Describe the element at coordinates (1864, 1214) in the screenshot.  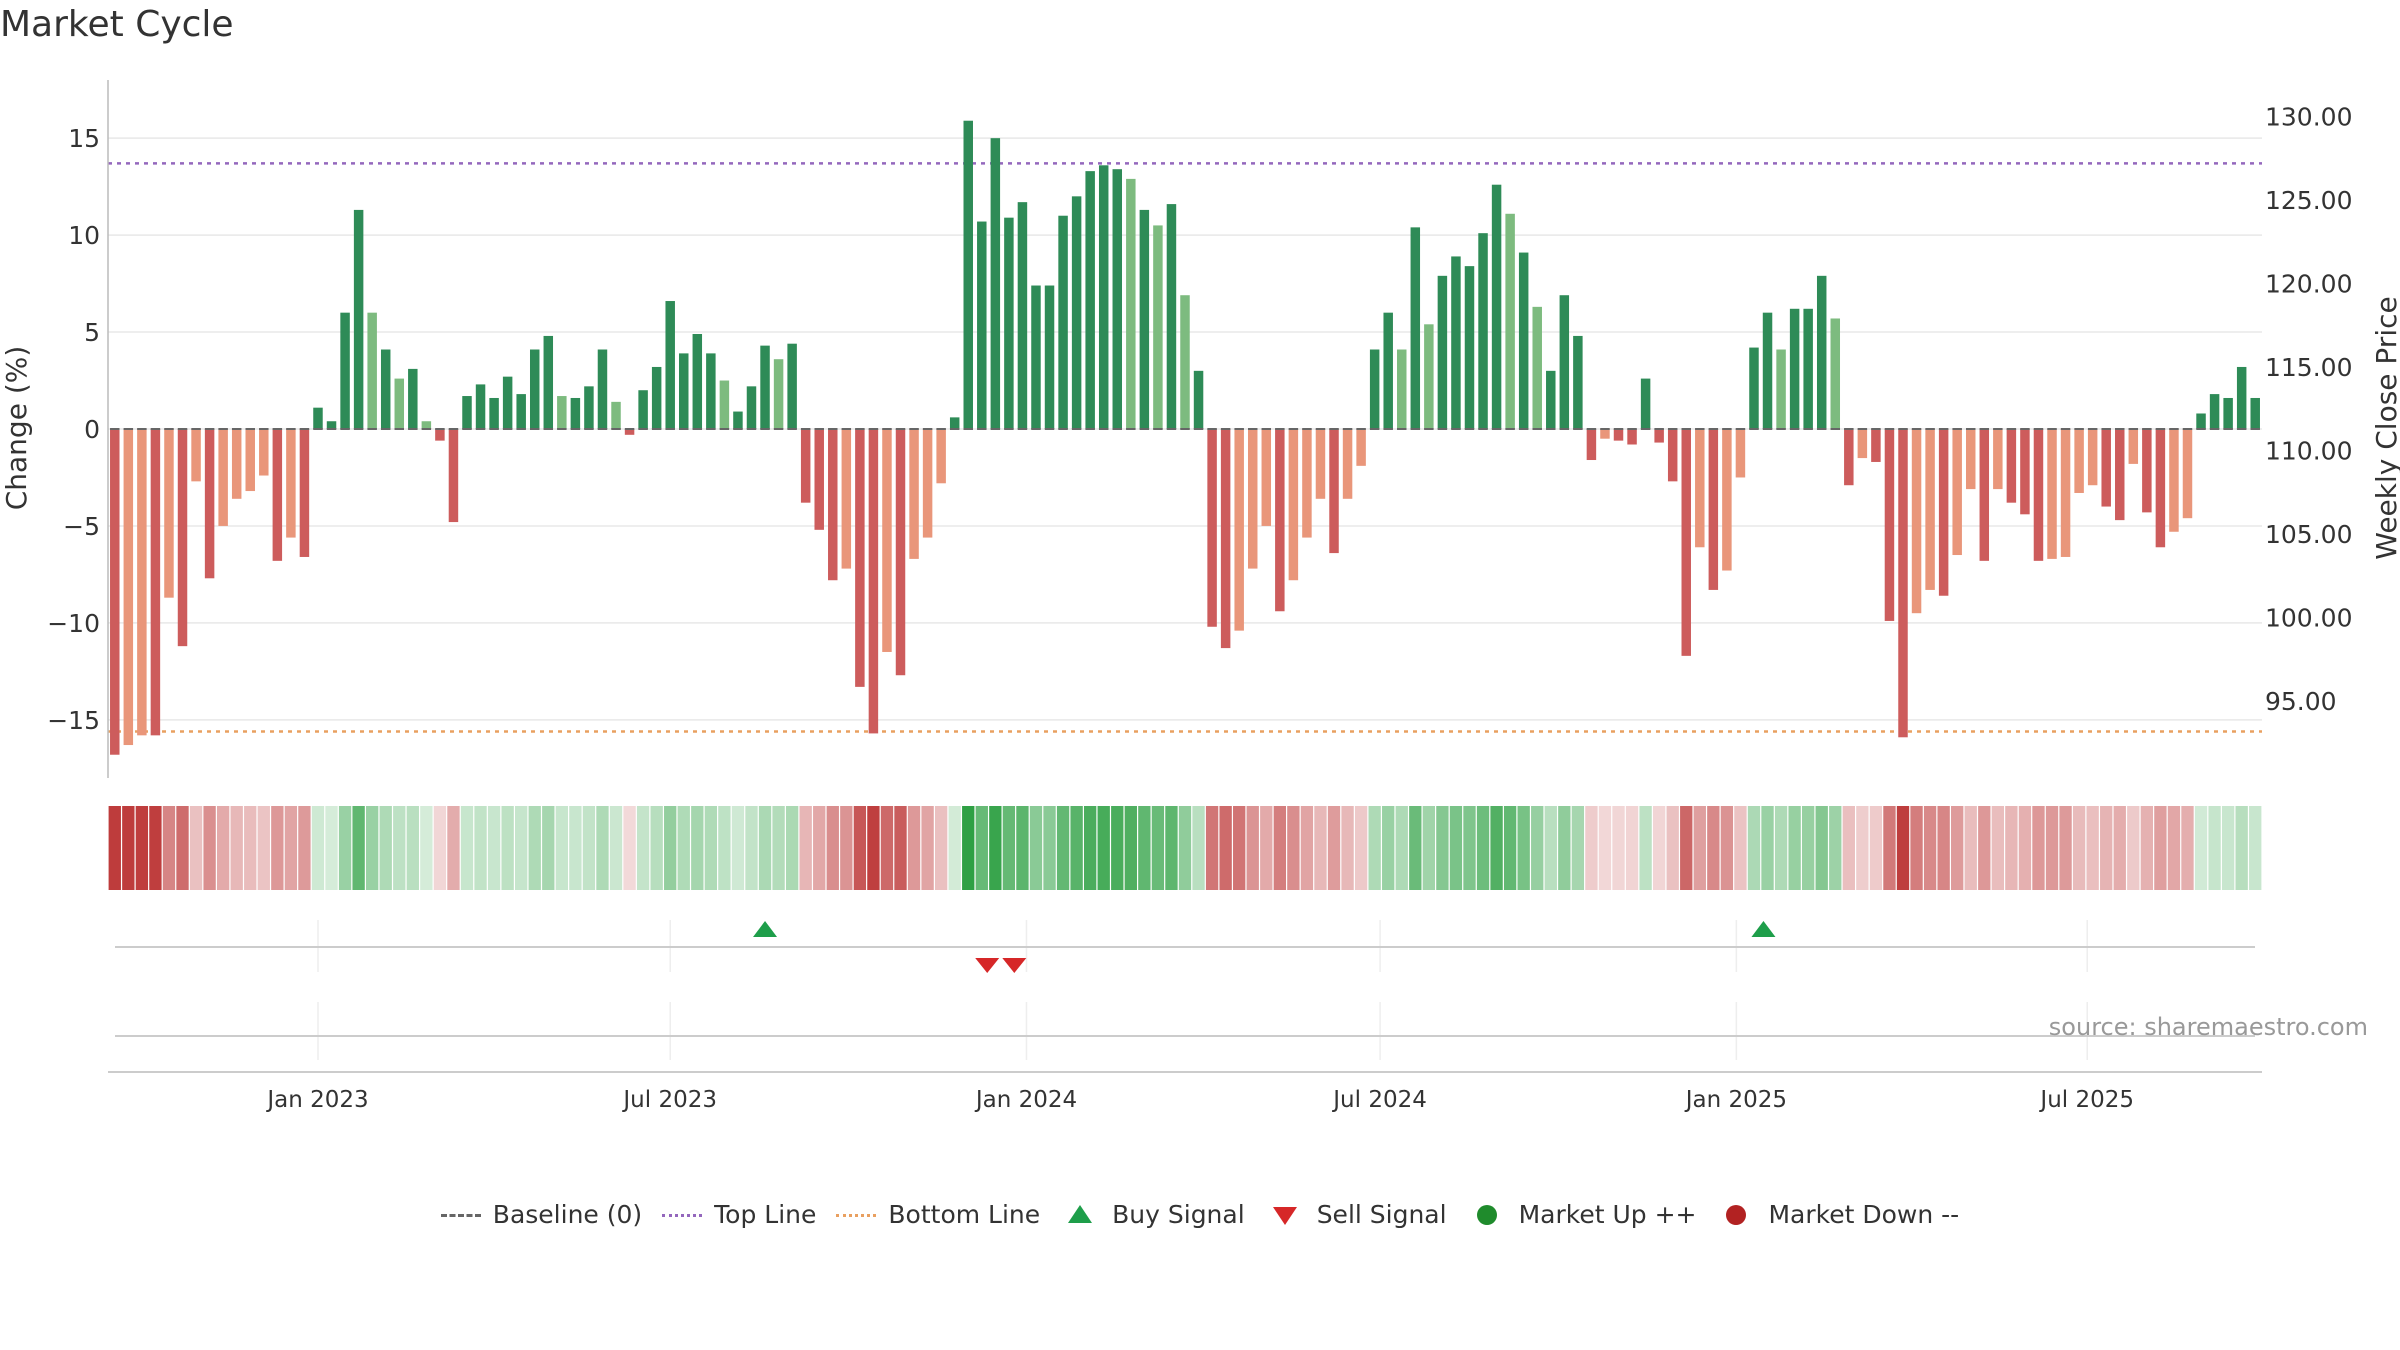
I see `legend-label: Market Down --` at that location.